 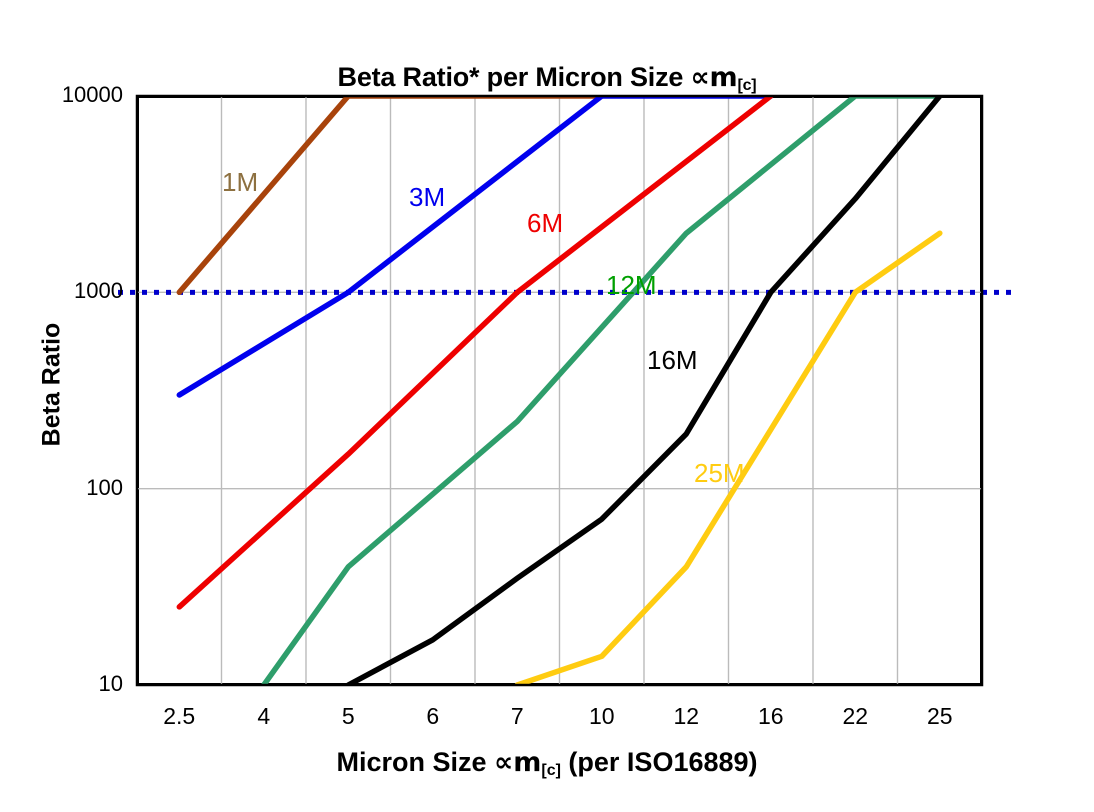 What do you see at coordinates (433, 716) in the screenshot?
I see `x-tick-label: 6` at bounding box center [433, 716].